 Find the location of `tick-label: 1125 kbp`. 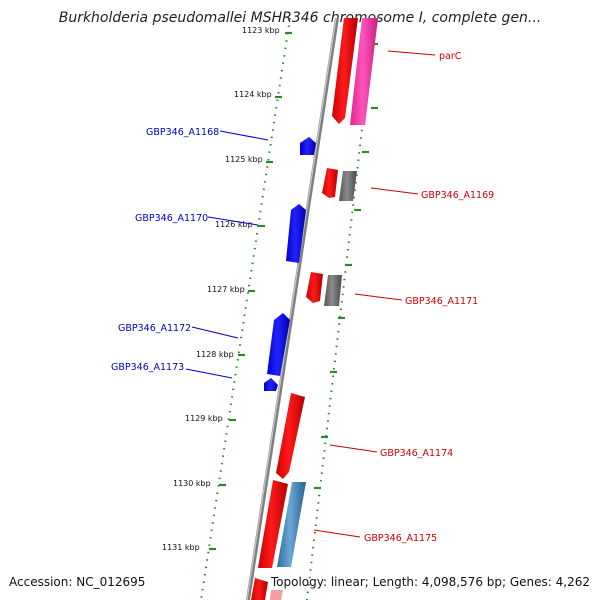

tick-label: 1125 kbp is located at coordinates (244, 159).